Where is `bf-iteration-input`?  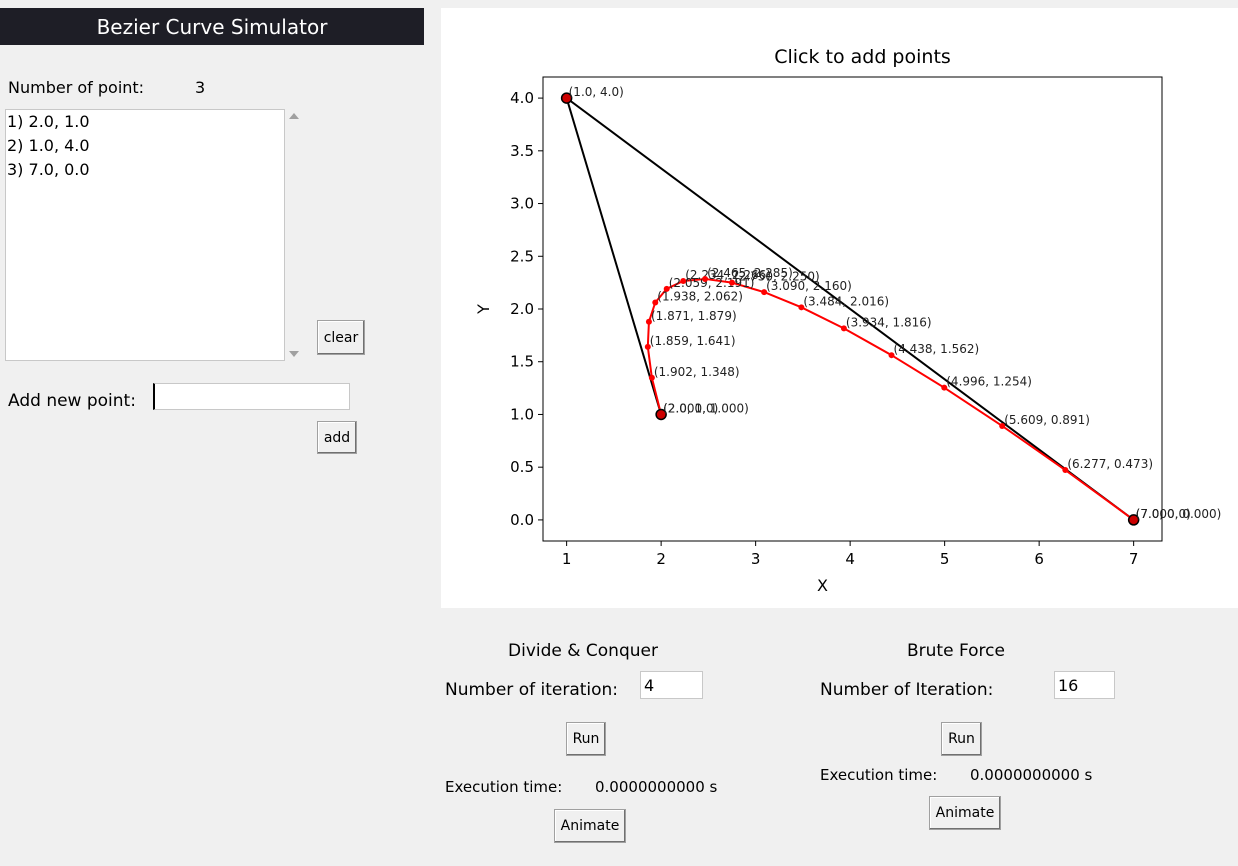 bf-iteration-input is located at coordinates (1084, 685).